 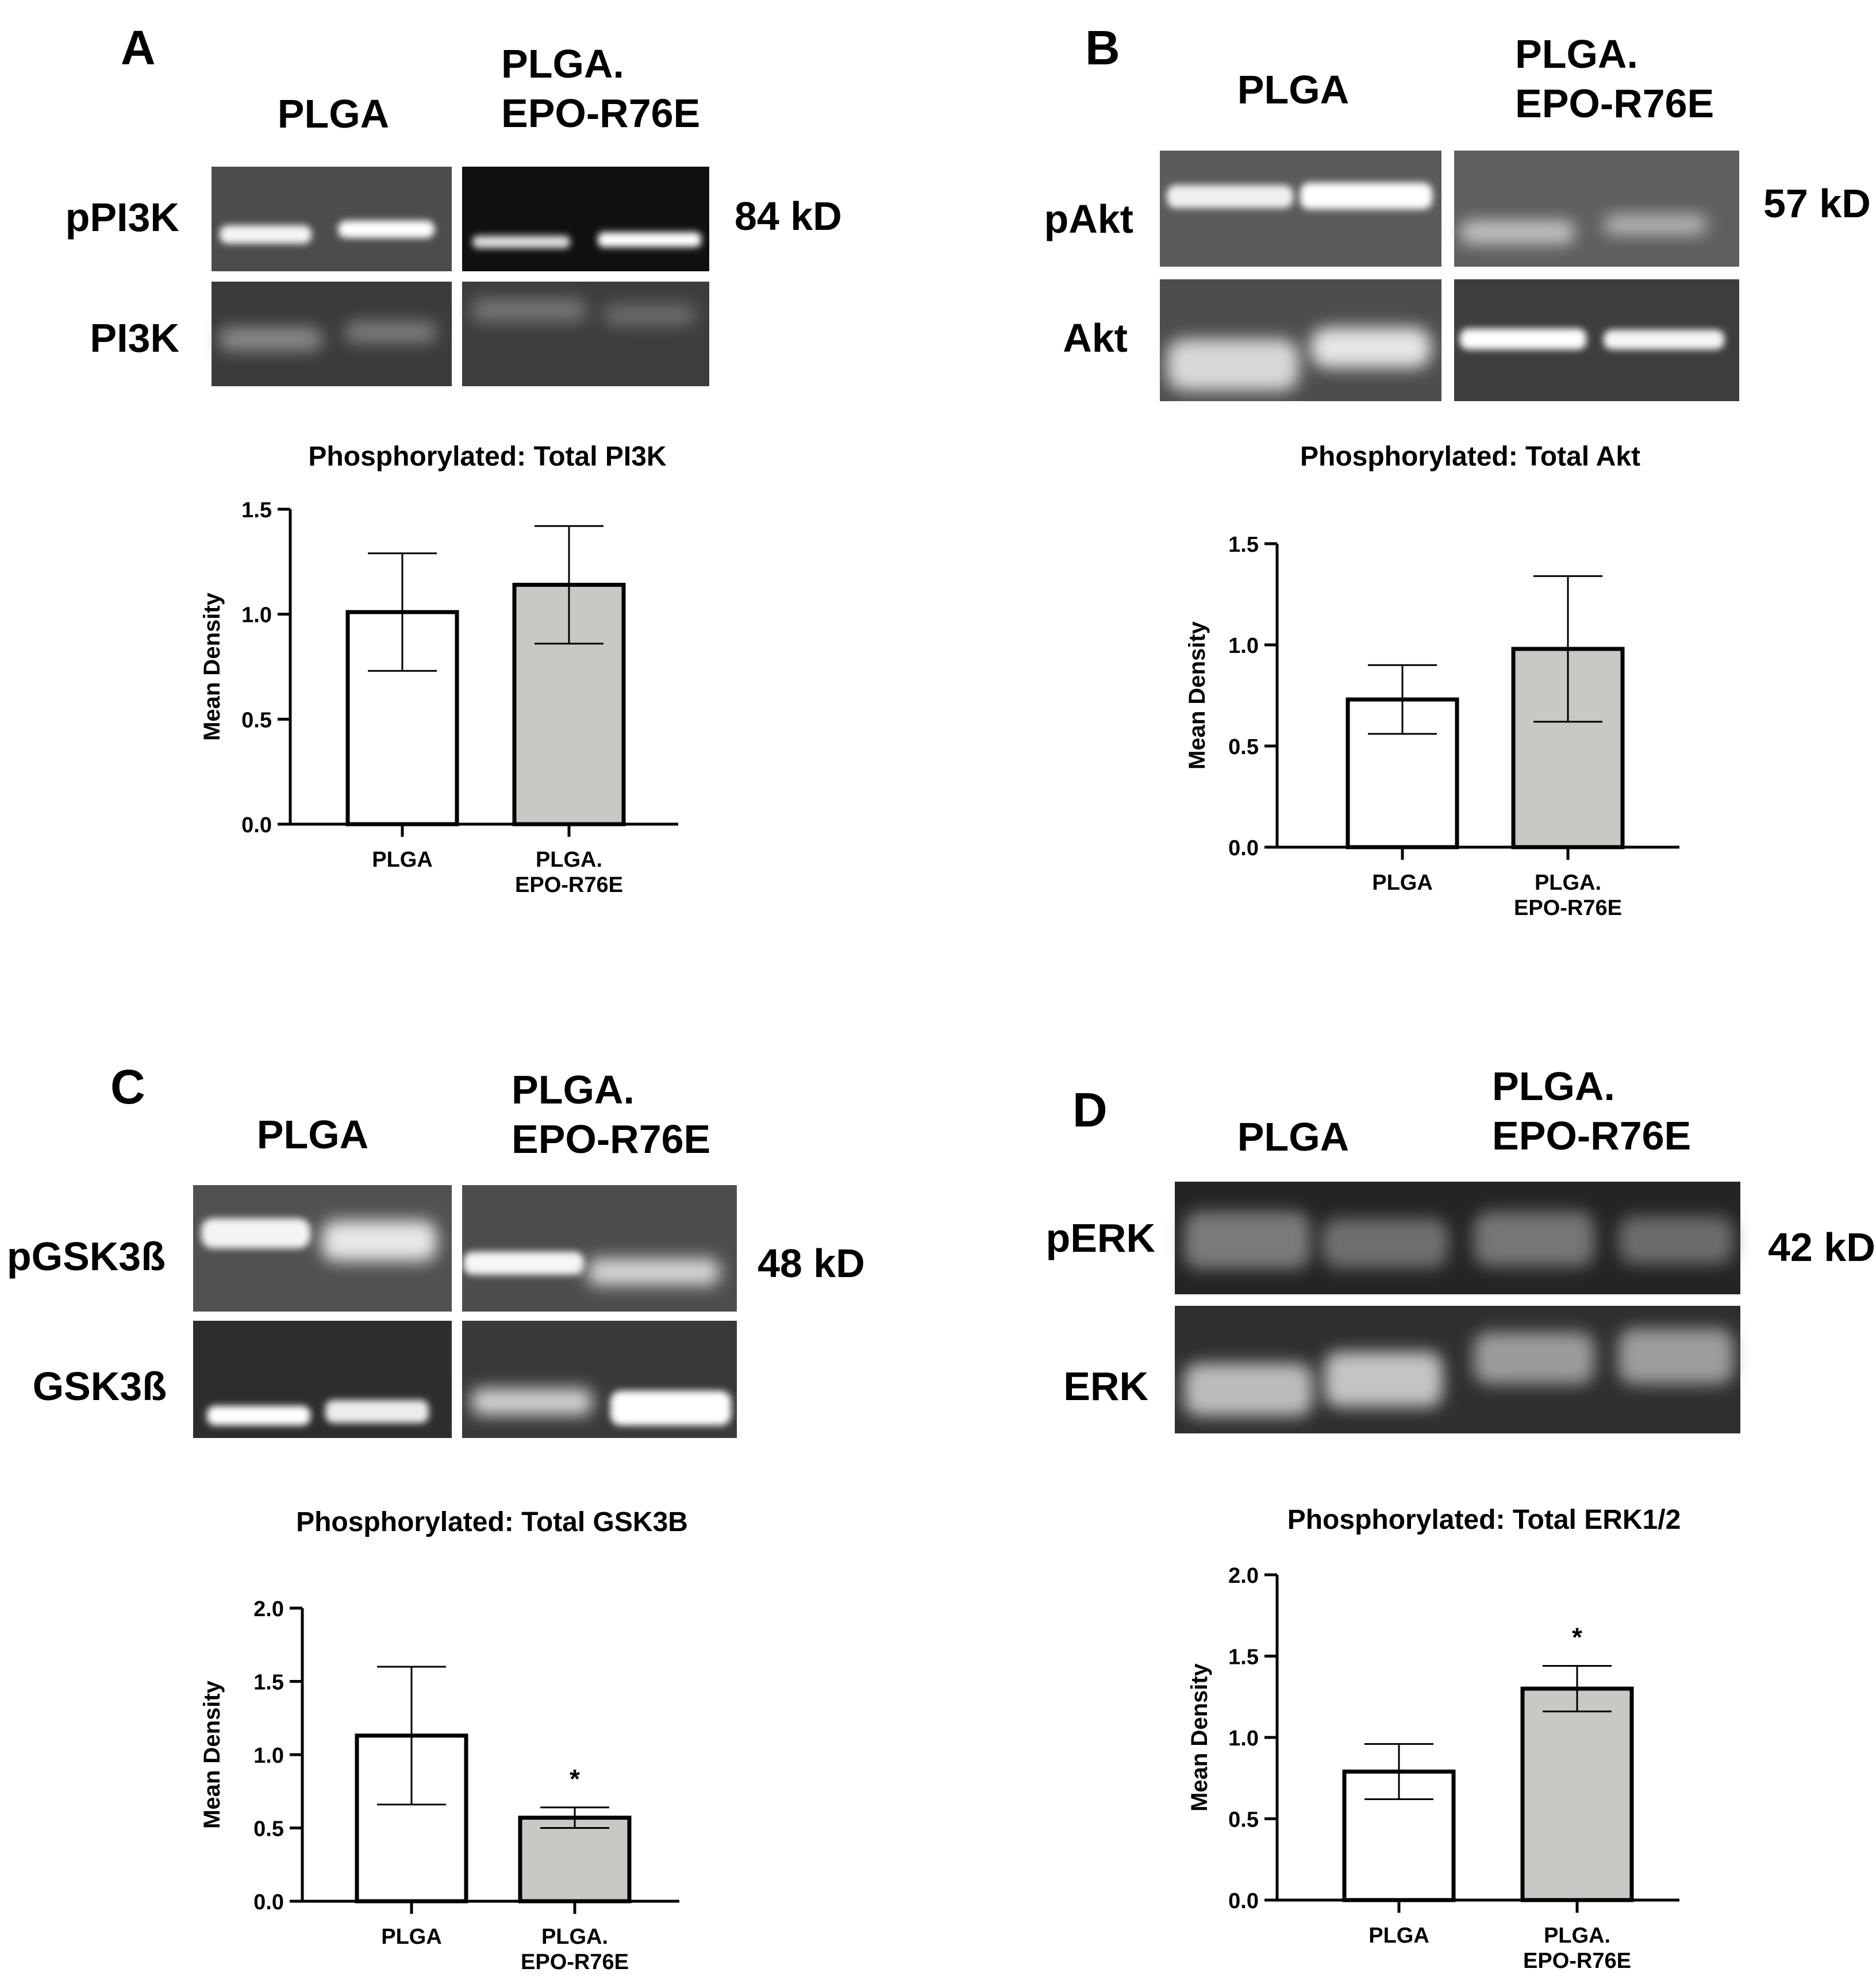 What do you see at coordinates (1470, 456) in the screenshot?
I see `chart-title: Phosphorylated: Total Akt` at bounding box center [1470, 456].